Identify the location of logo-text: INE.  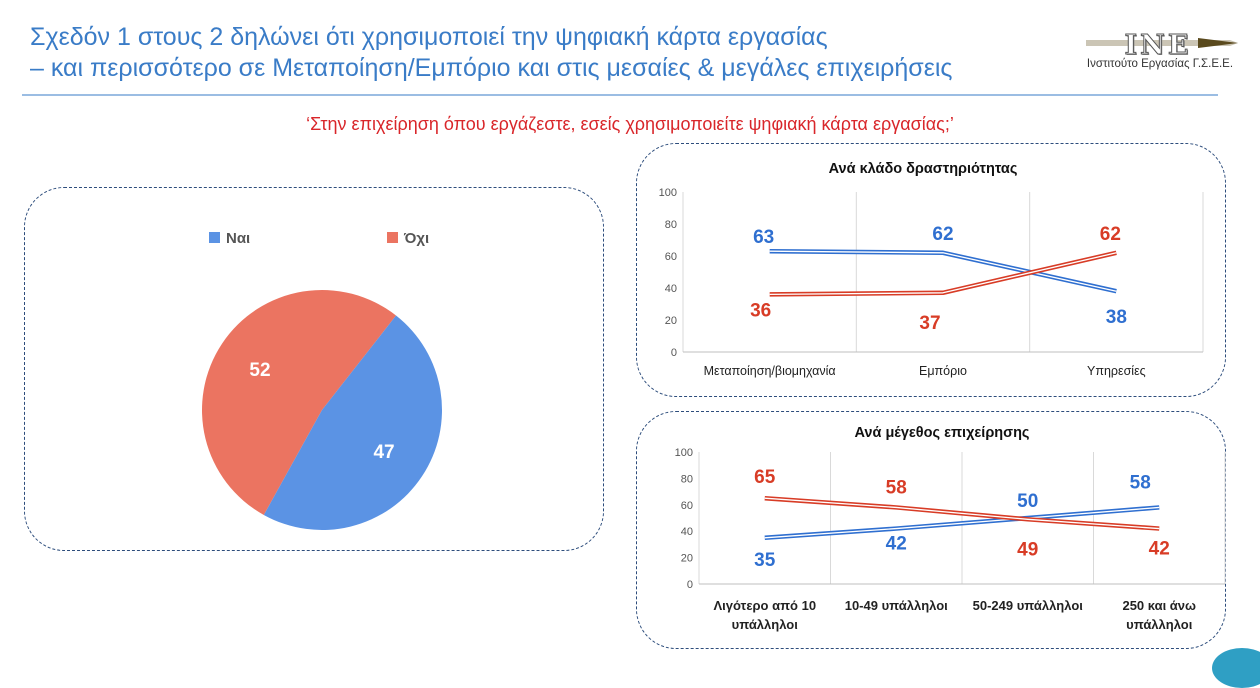
(1158, 46).